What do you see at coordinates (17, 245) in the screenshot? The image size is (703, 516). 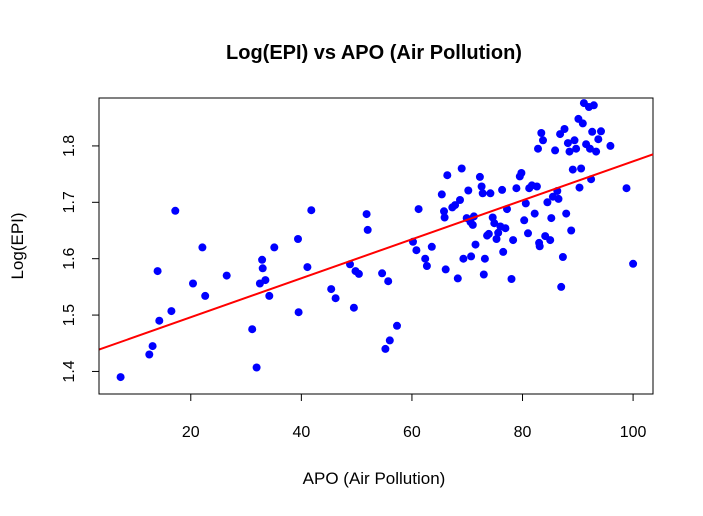 I see `y-axis-label: Log(EPI)` at bounding box center [17, 245].